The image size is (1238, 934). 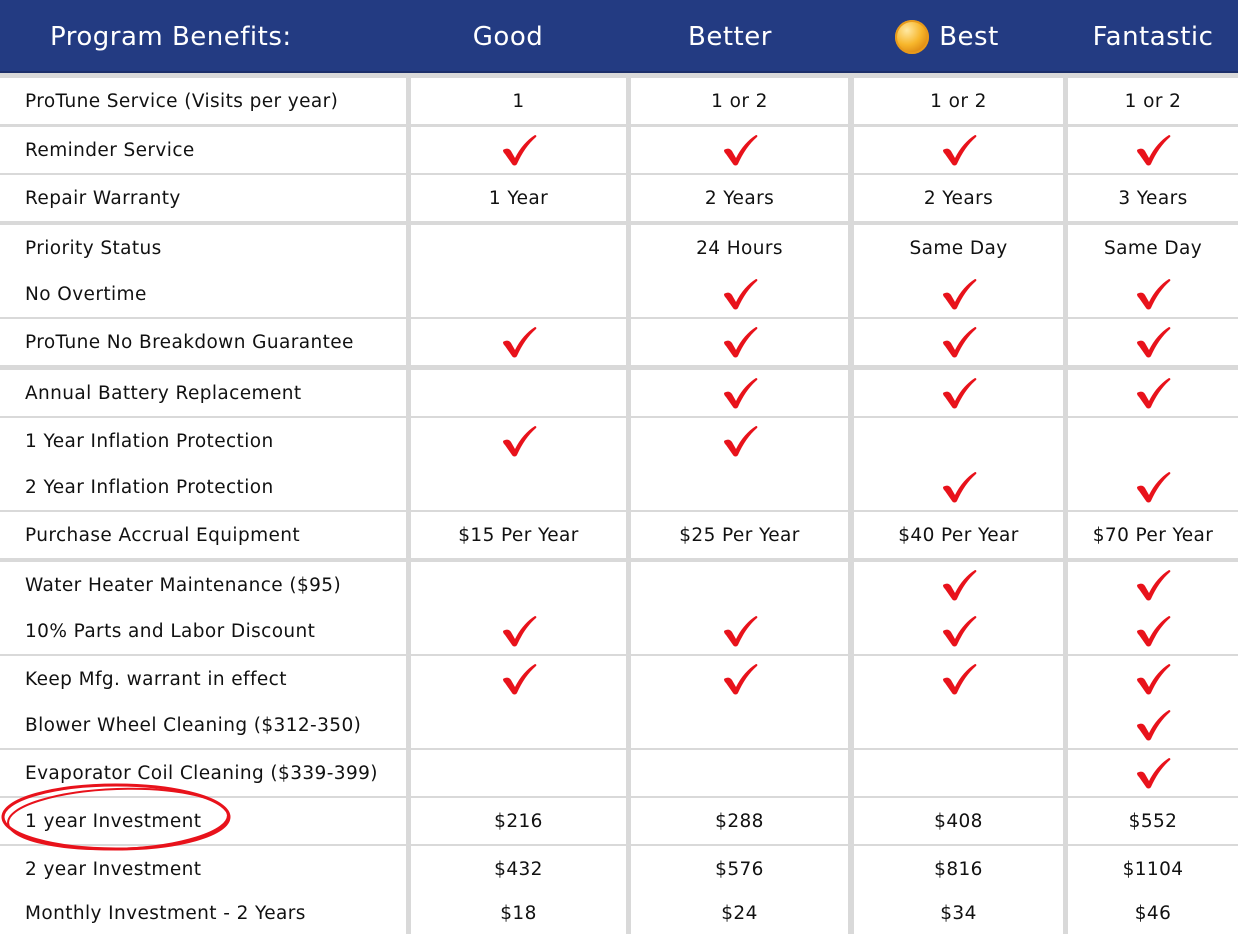 I want to click on value-cell-fantastic: $552, so click(x=1153, y=821).